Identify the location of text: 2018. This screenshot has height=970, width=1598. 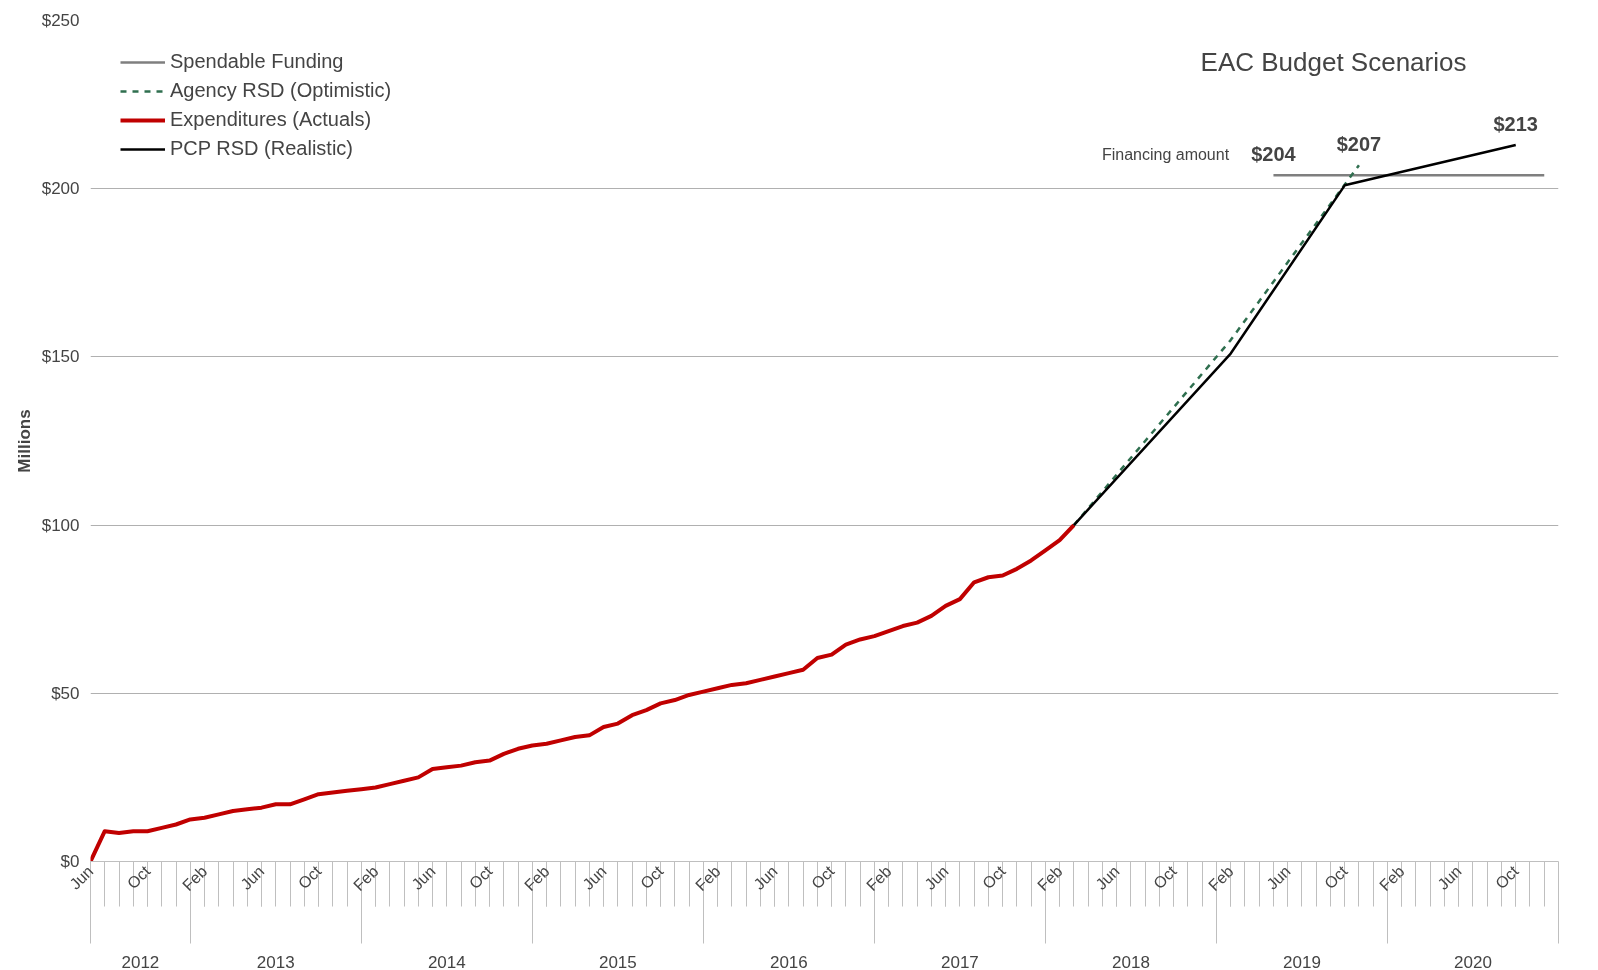
(1131, 961).